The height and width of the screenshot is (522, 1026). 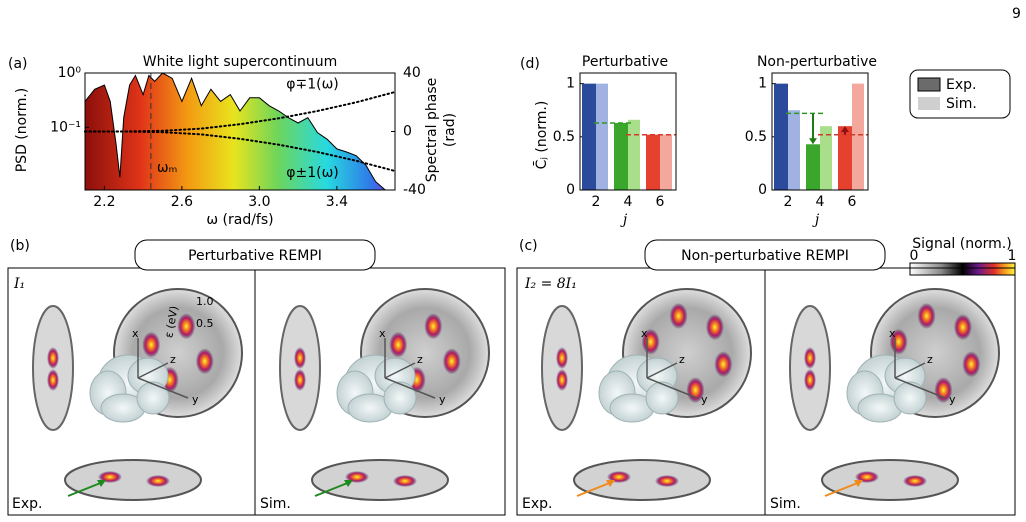 What do you see at coordinates (205, 323) in the screenshot?
I see `energy-tick: 0.5` at bounding box center [205, 323].